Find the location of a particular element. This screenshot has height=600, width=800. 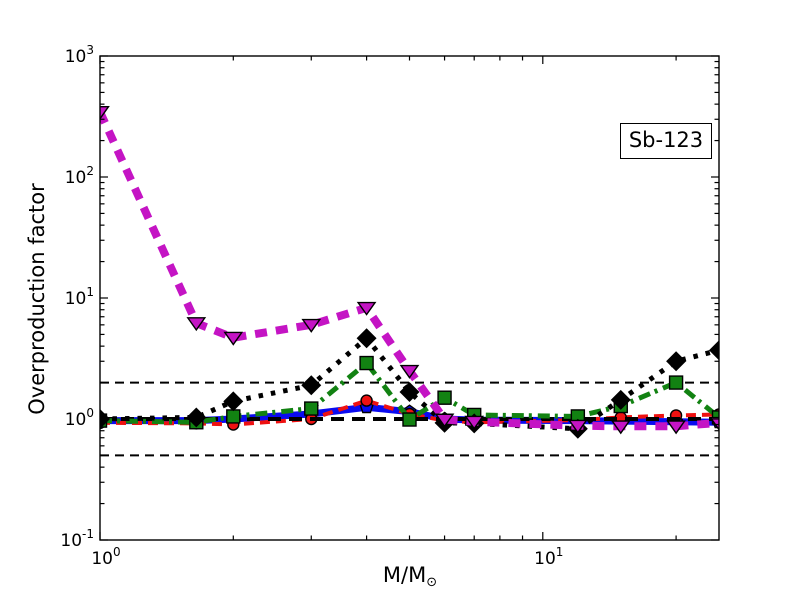

x-axis-label: M/M⊙ is located at coordinates (410, 577).